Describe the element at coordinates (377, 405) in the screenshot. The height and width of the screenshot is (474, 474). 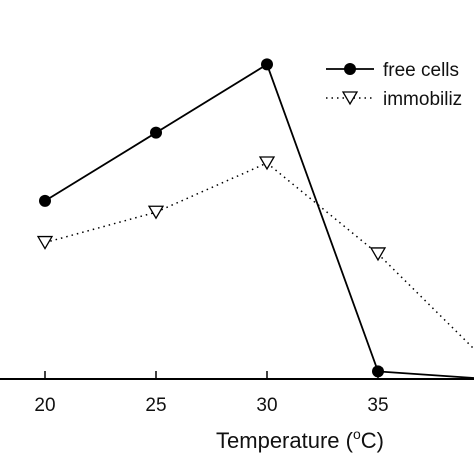
I see `x-tick-label: 35` at that location.